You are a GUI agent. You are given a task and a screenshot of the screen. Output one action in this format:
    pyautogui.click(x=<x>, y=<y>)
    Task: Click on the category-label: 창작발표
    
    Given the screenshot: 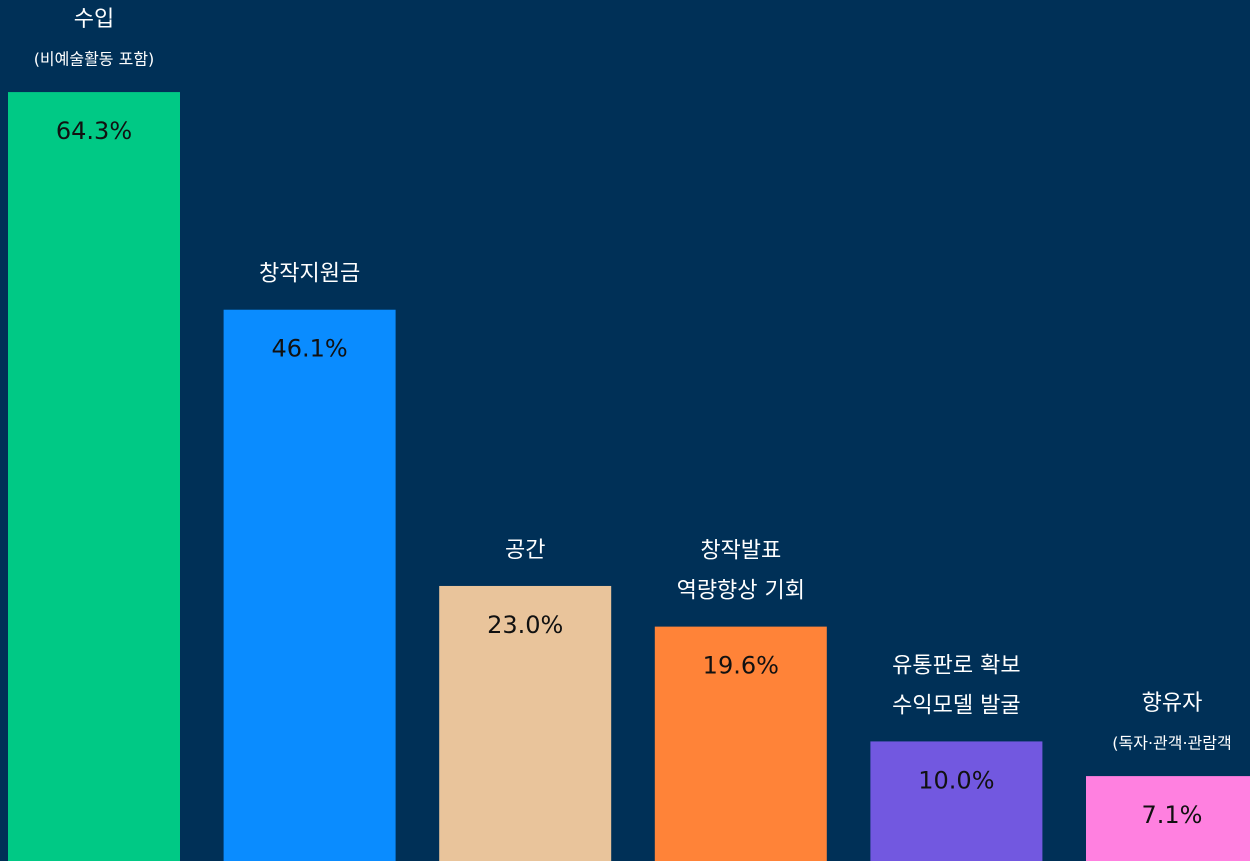 What is the action you would take?
    pyautogui.click(x=740, y=551)
    